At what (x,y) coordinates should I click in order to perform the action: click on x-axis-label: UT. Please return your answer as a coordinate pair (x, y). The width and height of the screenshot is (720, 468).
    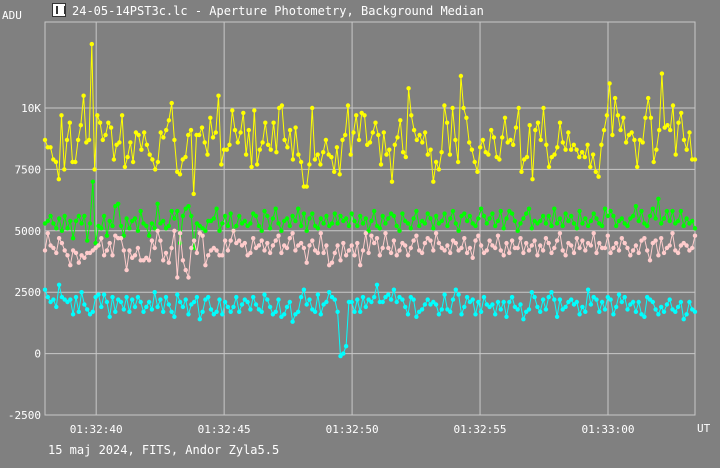
    Looking at the image, I should click on (704, 428).